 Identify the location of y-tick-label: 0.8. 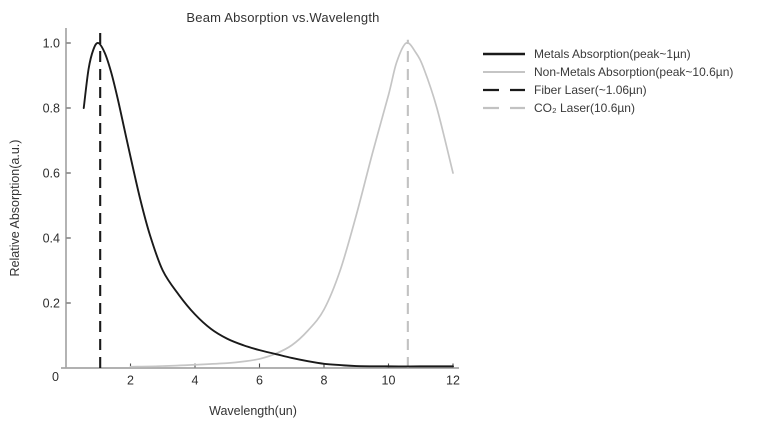
(51, 109).